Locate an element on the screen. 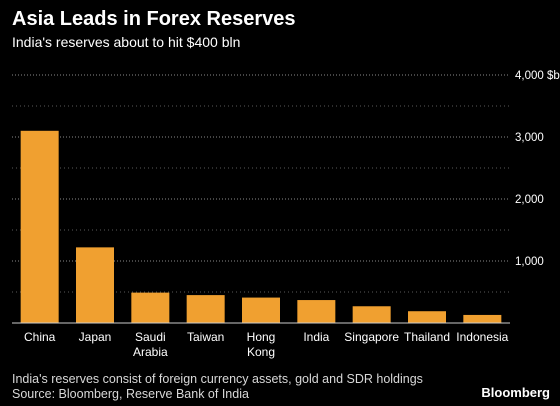  bloomberg-logo: Bloomberg is located at coordinates (515, 392).